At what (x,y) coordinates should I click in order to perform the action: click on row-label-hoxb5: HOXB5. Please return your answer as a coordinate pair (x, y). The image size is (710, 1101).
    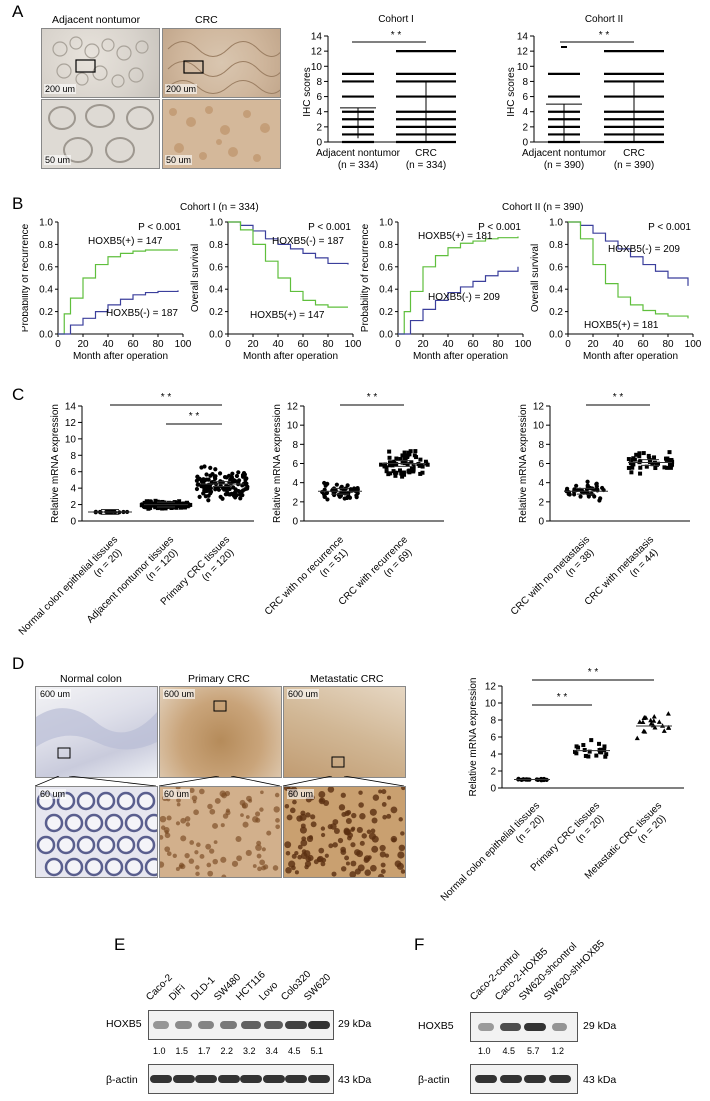
    Looking at the image, I should click on (436, 1026).